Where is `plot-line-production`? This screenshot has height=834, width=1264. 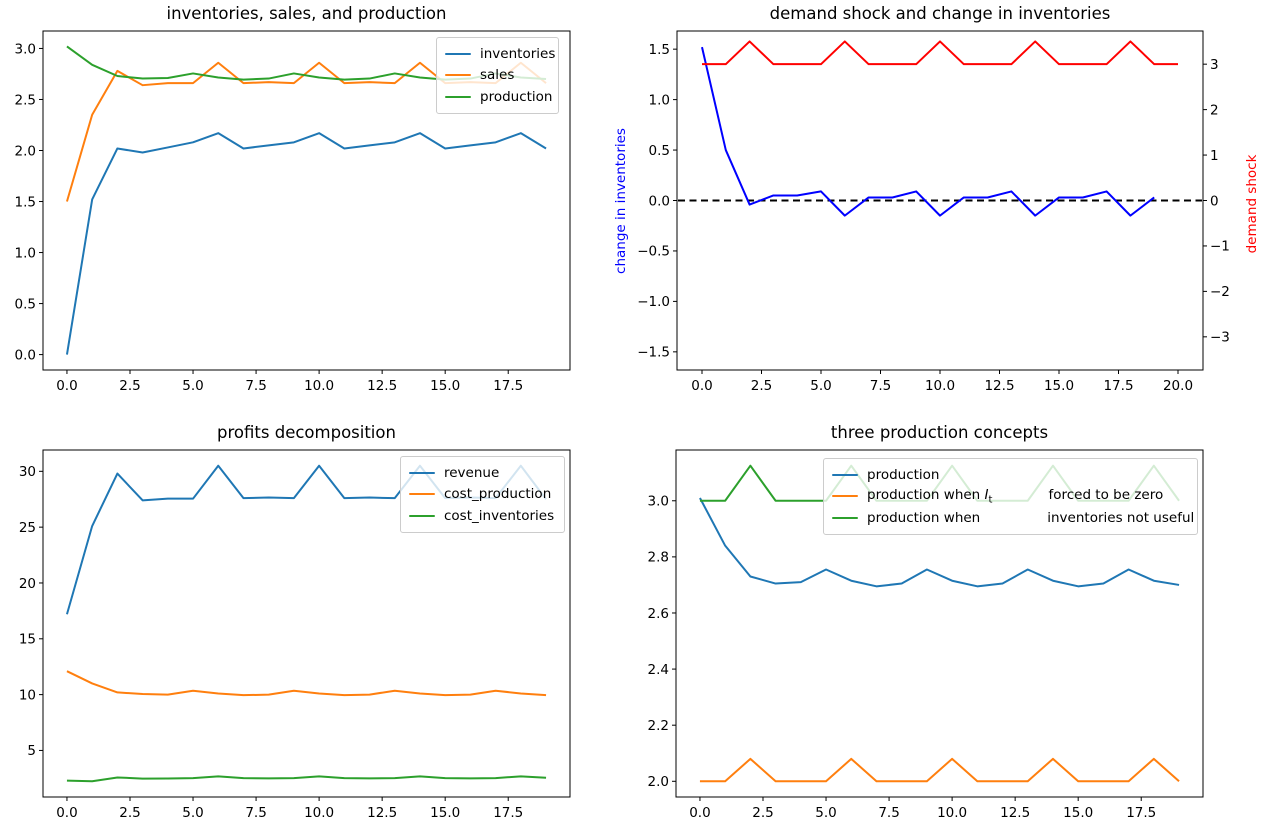
plot-line-production is located at coordinates (939, 542).